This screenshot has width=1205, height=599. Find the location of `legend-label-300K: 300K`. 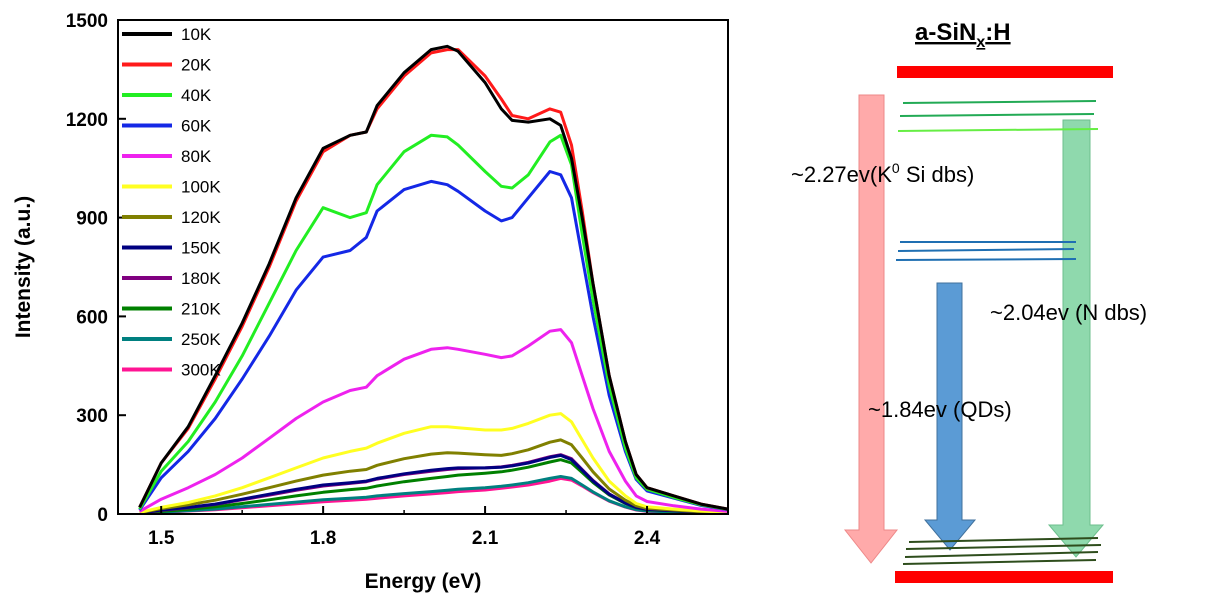

legend-label-300K: 300K is located at coordinates (201, 370).